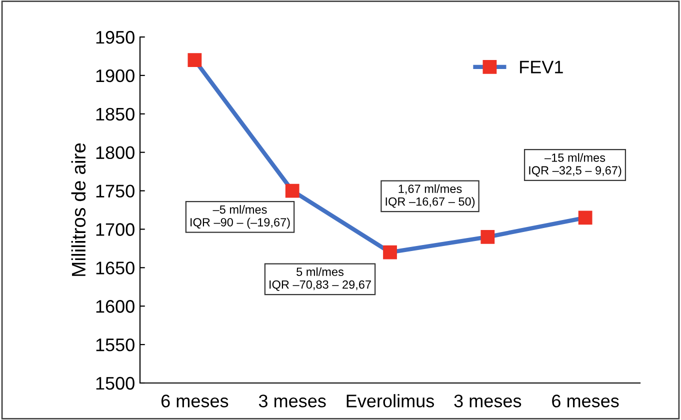  Describe the element at coordinates (320, 279) in the screenshot. I see `annotation: 5 ml/mes IQR –70,83 – 29,67` at that location.